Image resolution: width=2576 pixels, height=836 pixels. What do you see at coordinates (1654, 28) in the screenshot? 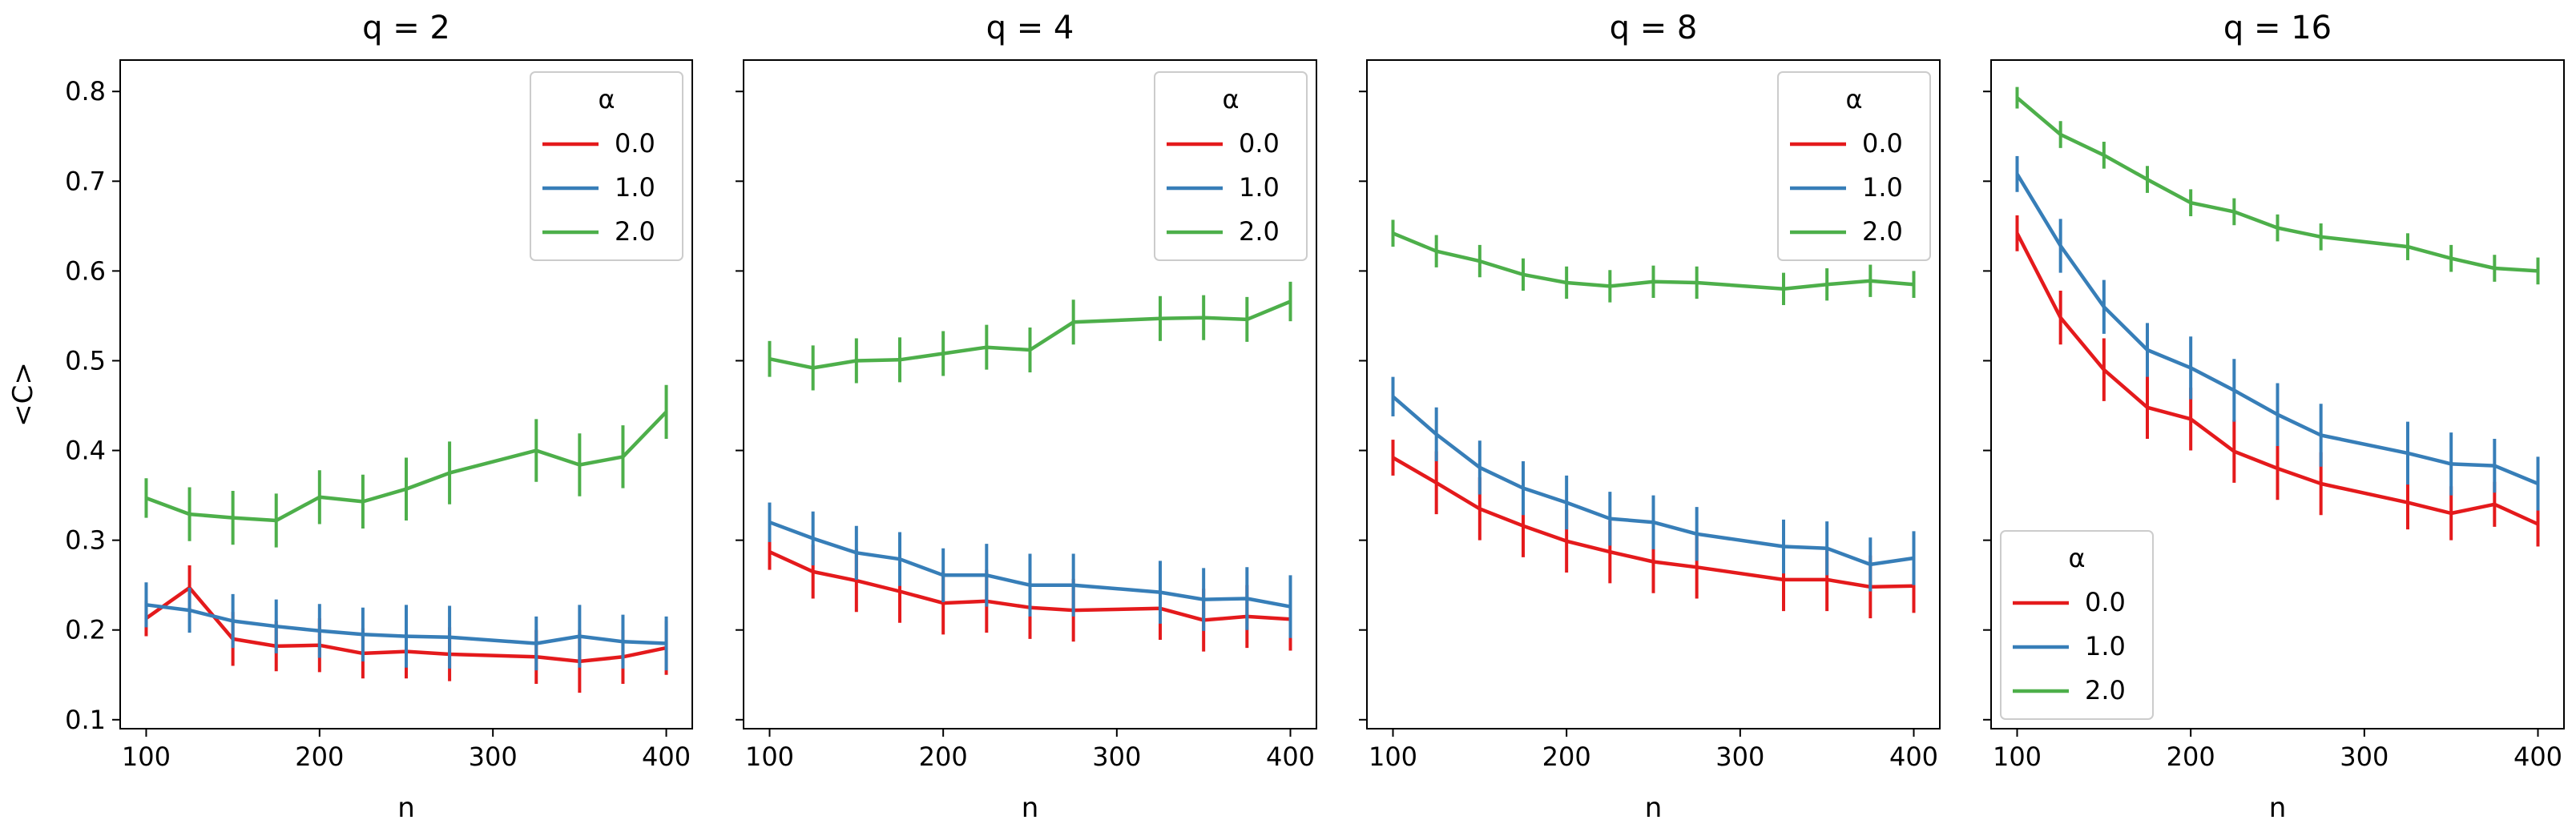
I see `panel-title: q = 8` at bounding box center [1654, 28].